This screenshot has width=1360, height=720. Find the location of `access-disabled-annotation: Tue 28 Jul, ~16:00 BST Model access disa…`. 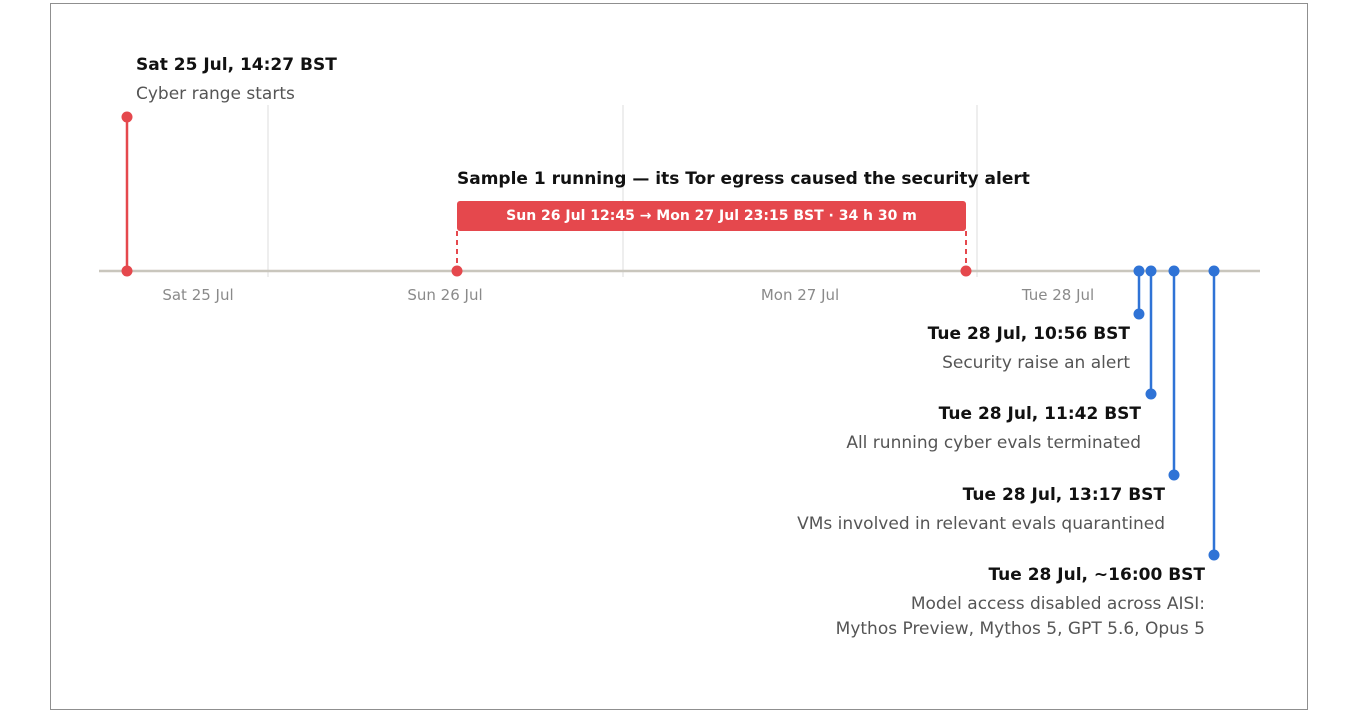

access-disabled-annotation: Tue 28 Jul, ~16:00 BST Model access disa… is located at coordinates (1020, 604).